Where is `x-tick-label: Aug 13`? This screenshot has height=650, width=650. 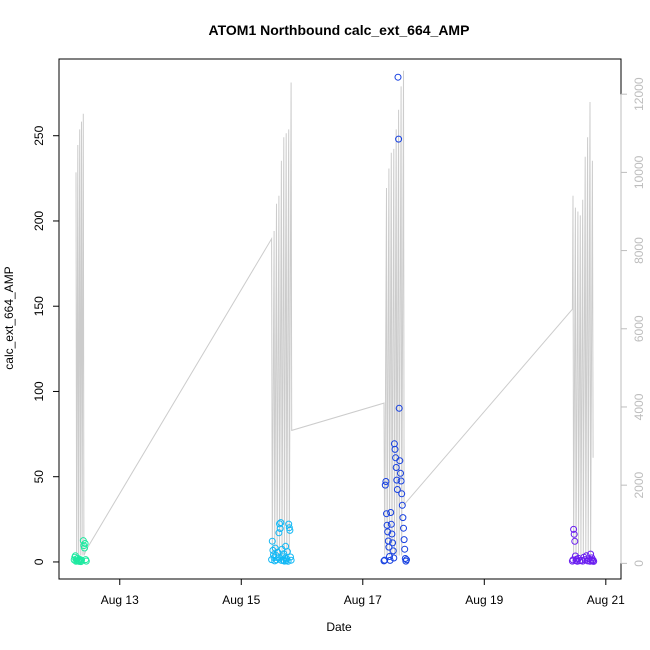 x-tick-label: Aug 13 is located at coordinates (120, 600).